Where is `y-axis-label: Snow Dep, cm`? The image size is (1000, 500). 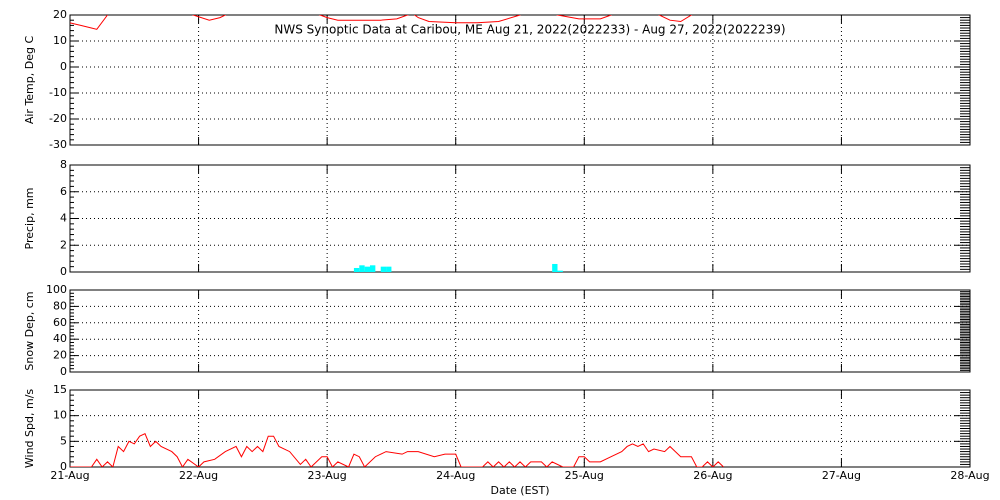
y-axis-label: Snow Dep, cm is located at coordinates (29, 330).